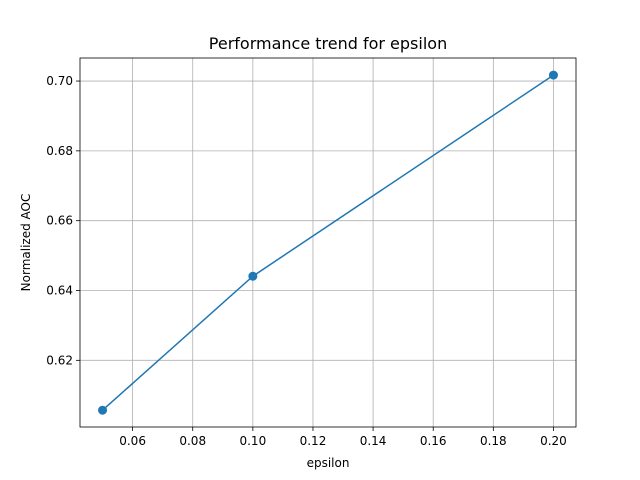 This screenshot has height=480, width=640. Describe the element at coordinates (59, 151) in the screenshot. I see `y-tick-label: 0.68` at that location.